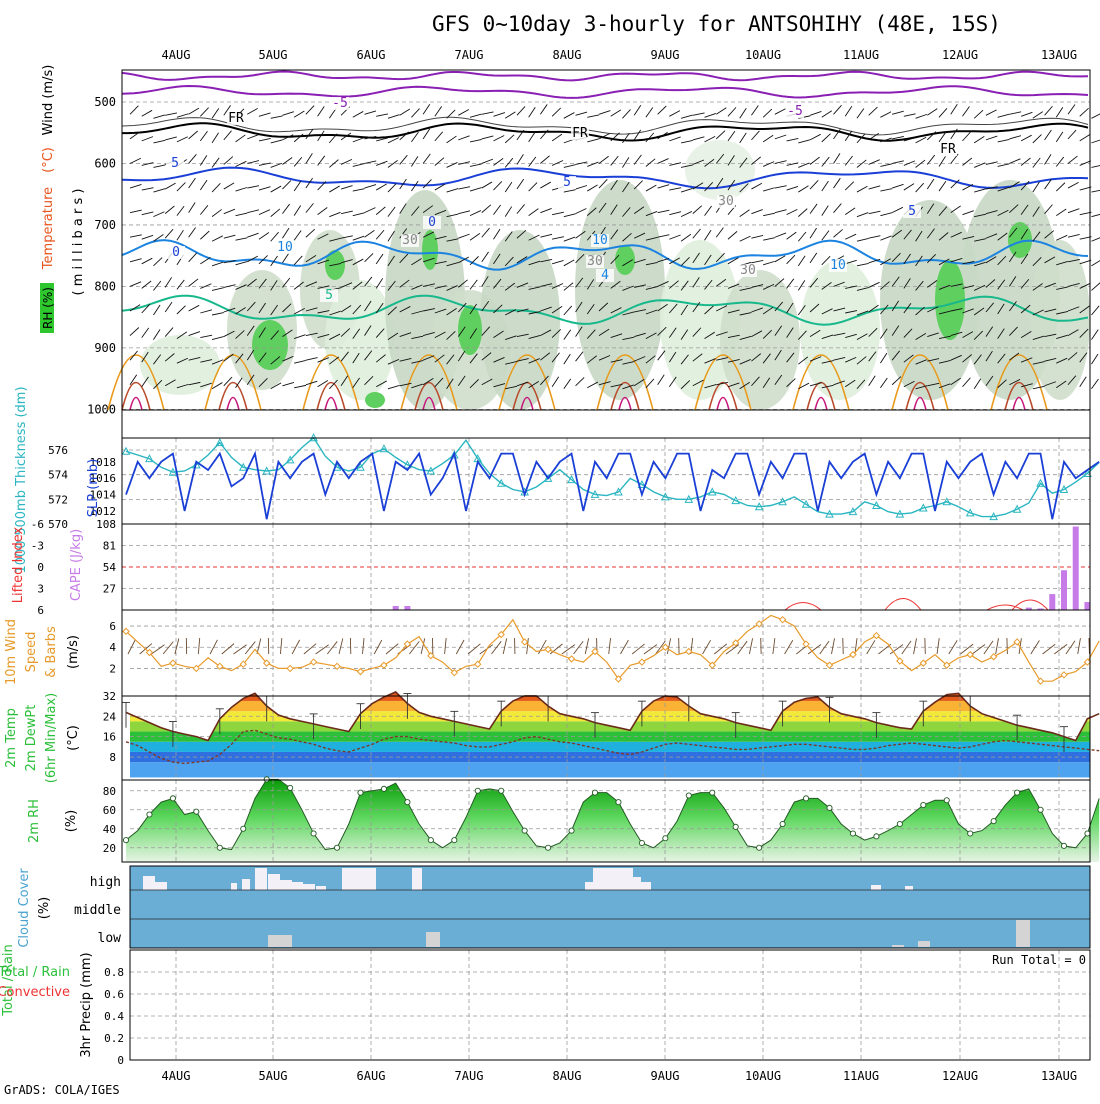 The image size is (1100, 1104). I want to click on temp-tick-label: 24, so click(110, 716).